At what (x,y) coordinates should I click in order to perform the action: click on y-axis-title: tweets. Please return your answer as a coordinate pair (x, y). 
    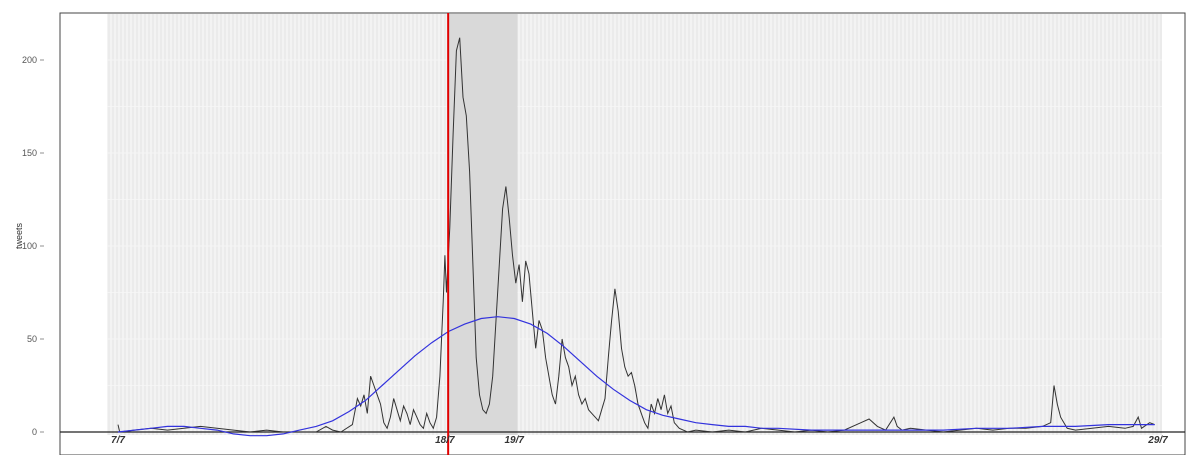
    Looking at the image, I should click on (19, 235).